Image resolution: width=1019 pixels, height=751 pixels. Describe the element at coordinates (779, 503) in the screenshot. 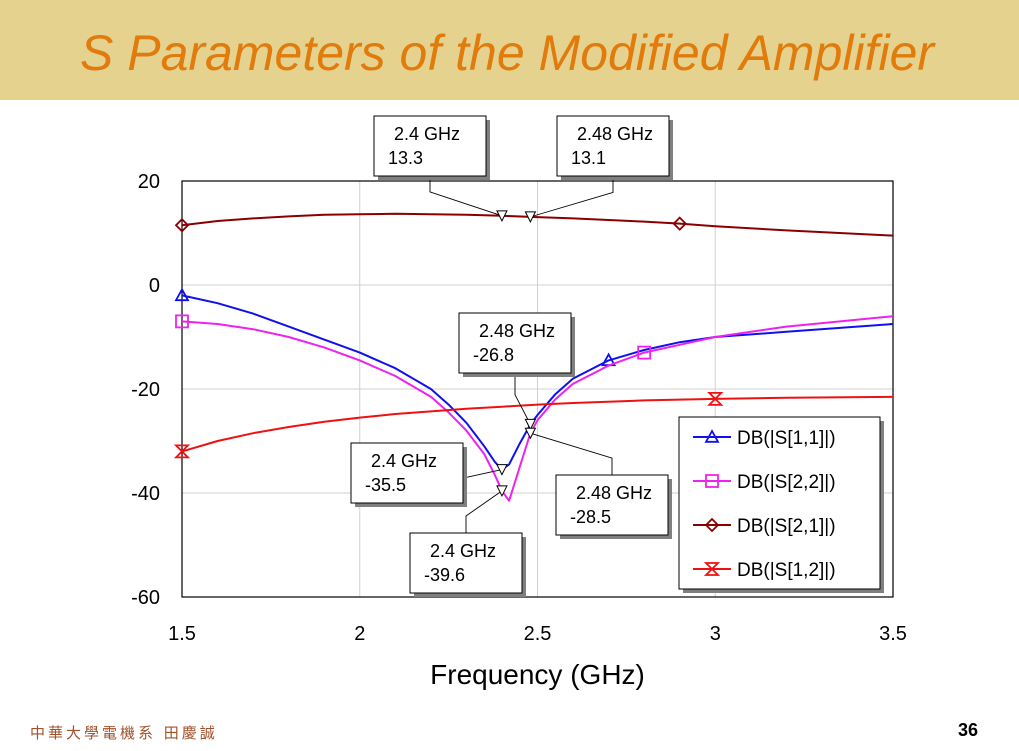

I see `legend-box` at that location.